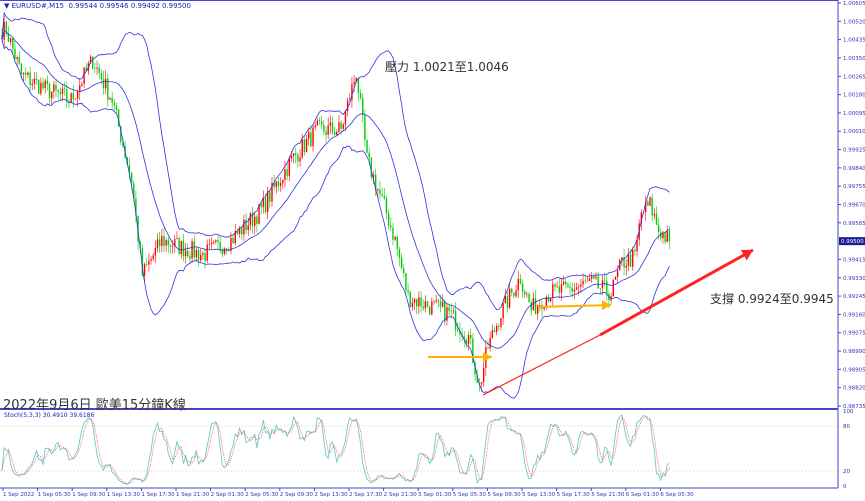 The image size is (865, 501). What do you see at coordinates (846, 427) in the screenshot?
I see `stoch-level-label: 80` at bounding box center [846, 427].